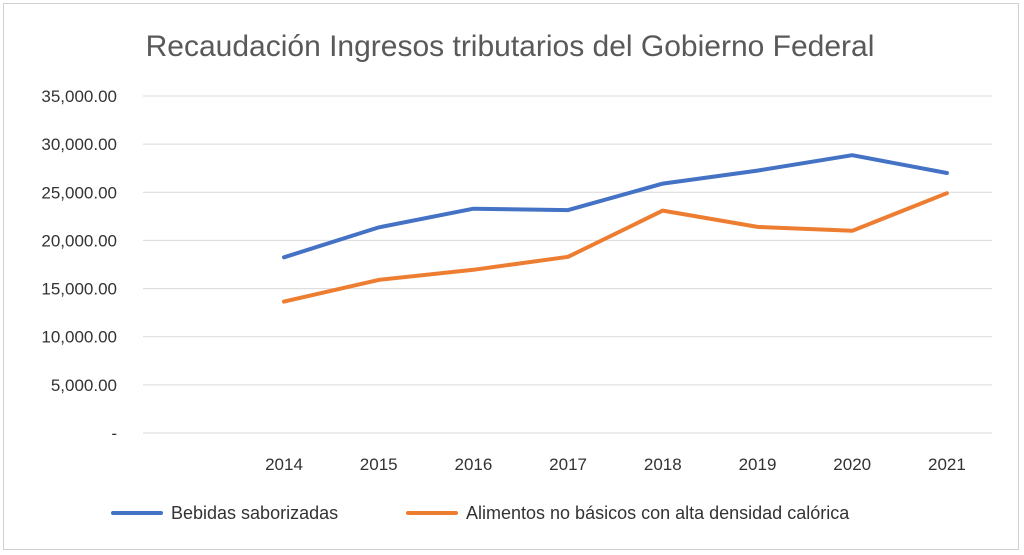  Describe the element at coordinates (947, 464) in the screenshot. I see `x-tick-label: 2021` at that location.